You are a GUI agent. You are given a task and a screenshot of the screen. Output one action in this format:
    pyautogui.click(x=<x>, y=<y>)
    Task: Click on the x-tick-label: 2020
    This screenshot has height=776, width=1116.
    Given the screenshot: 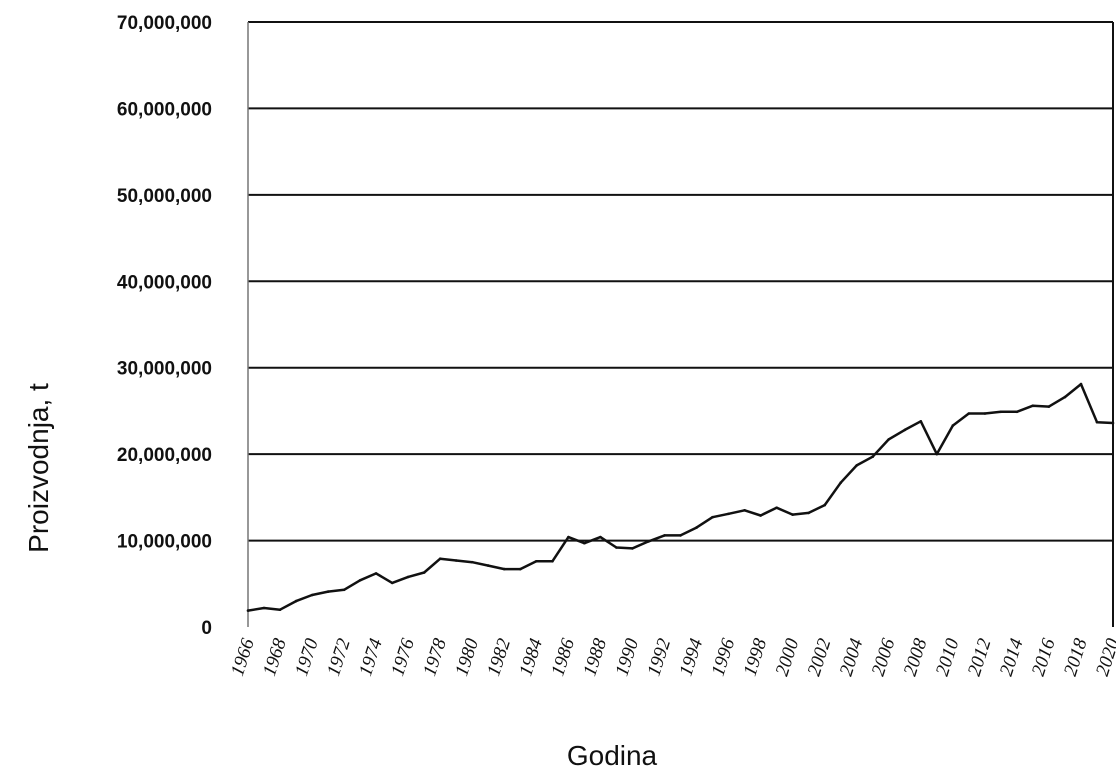 What is the action you would take?
    pyautogui.click(x=1104, y=657)
    